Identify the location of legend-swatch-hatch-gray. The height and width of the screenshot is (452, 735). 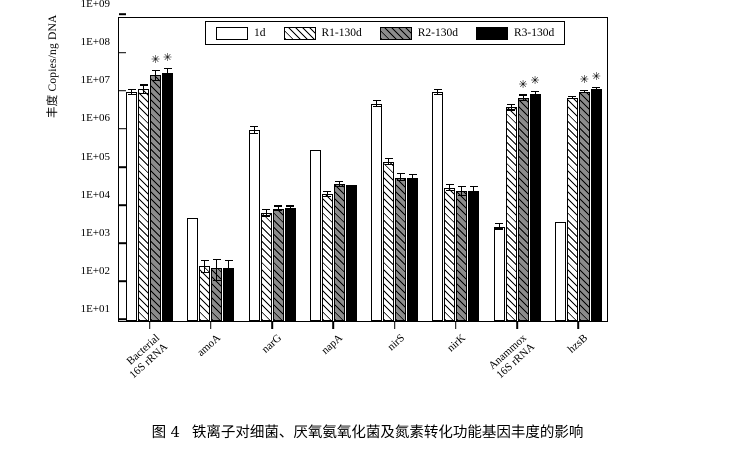
(395, 33).